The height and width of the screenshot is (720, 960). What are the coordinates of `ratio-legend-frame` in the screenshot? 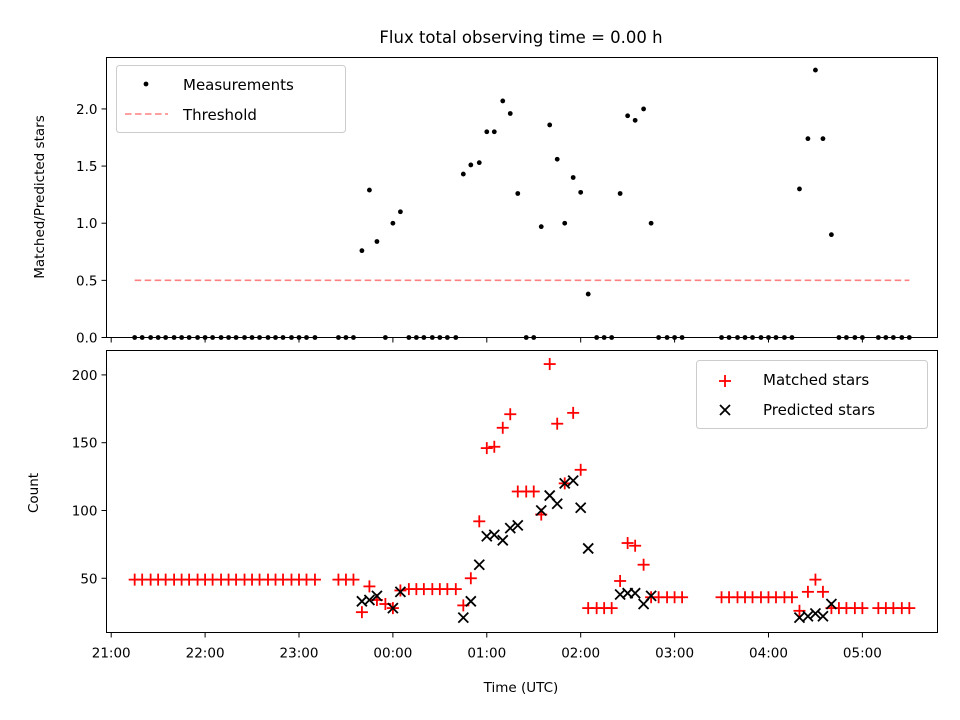 It's located at (231, 99).